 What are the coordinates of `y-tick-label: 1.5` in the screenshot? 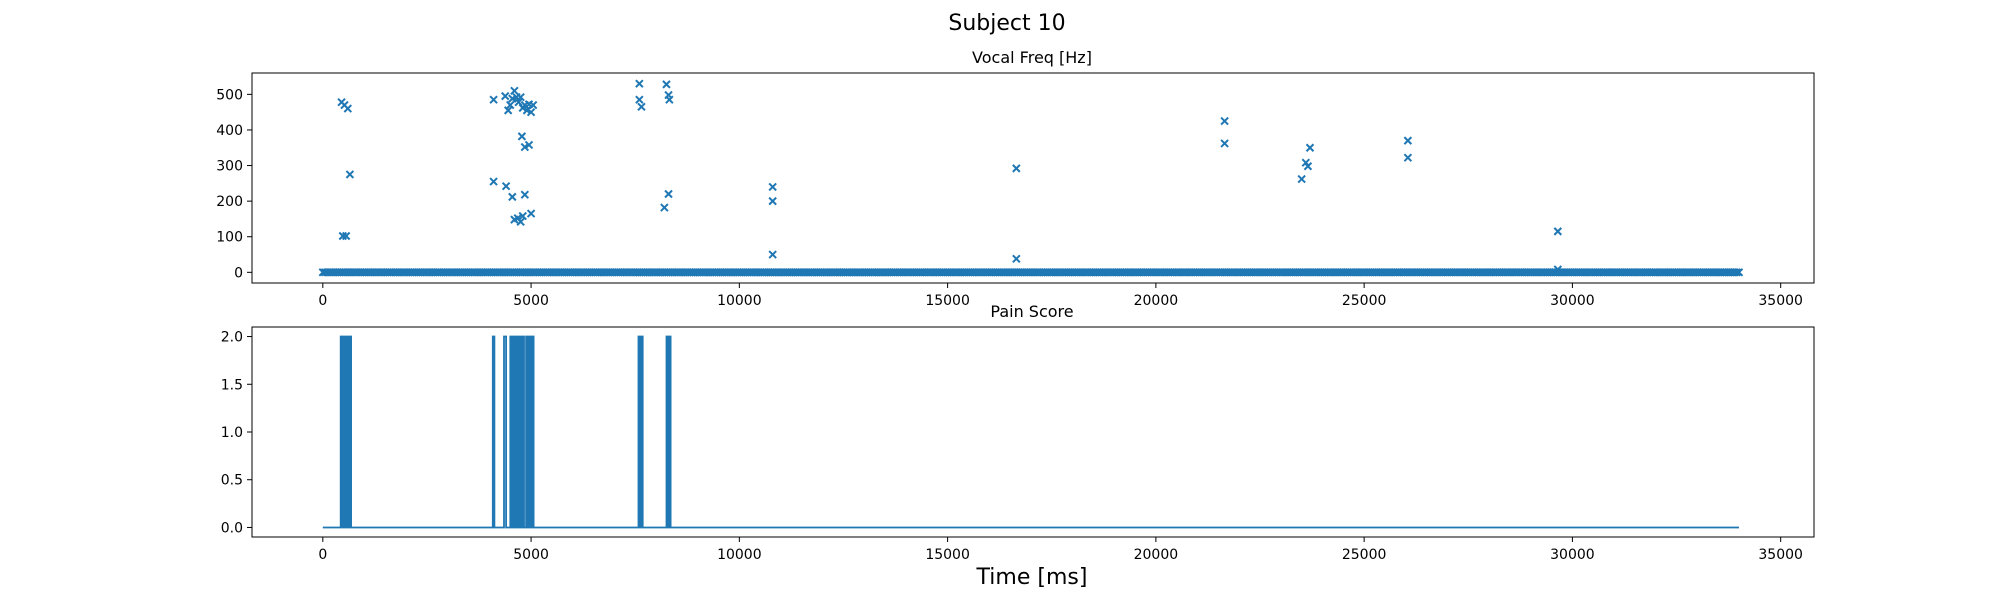 It's located at (232, 385).